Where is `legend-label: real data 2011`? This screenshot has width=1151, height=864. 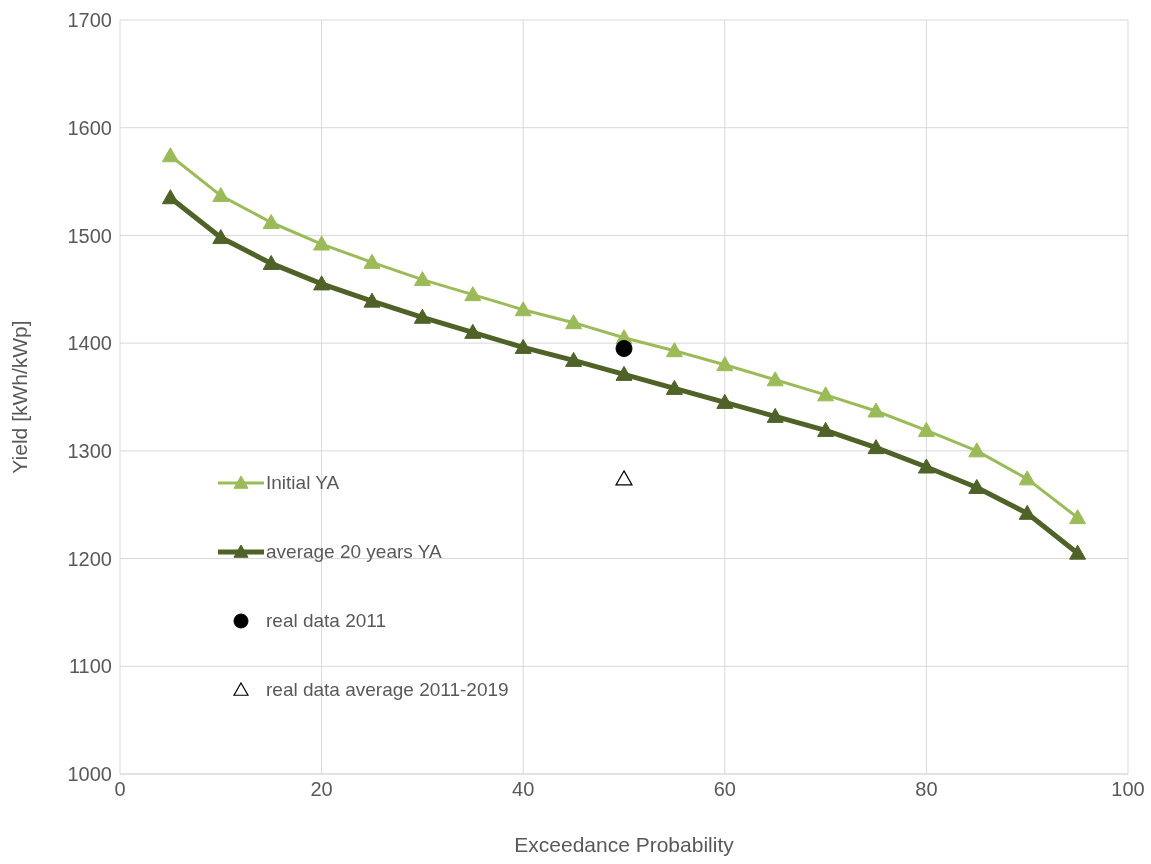 legend-label: real data 2011 is located at coordinates (326, 620).